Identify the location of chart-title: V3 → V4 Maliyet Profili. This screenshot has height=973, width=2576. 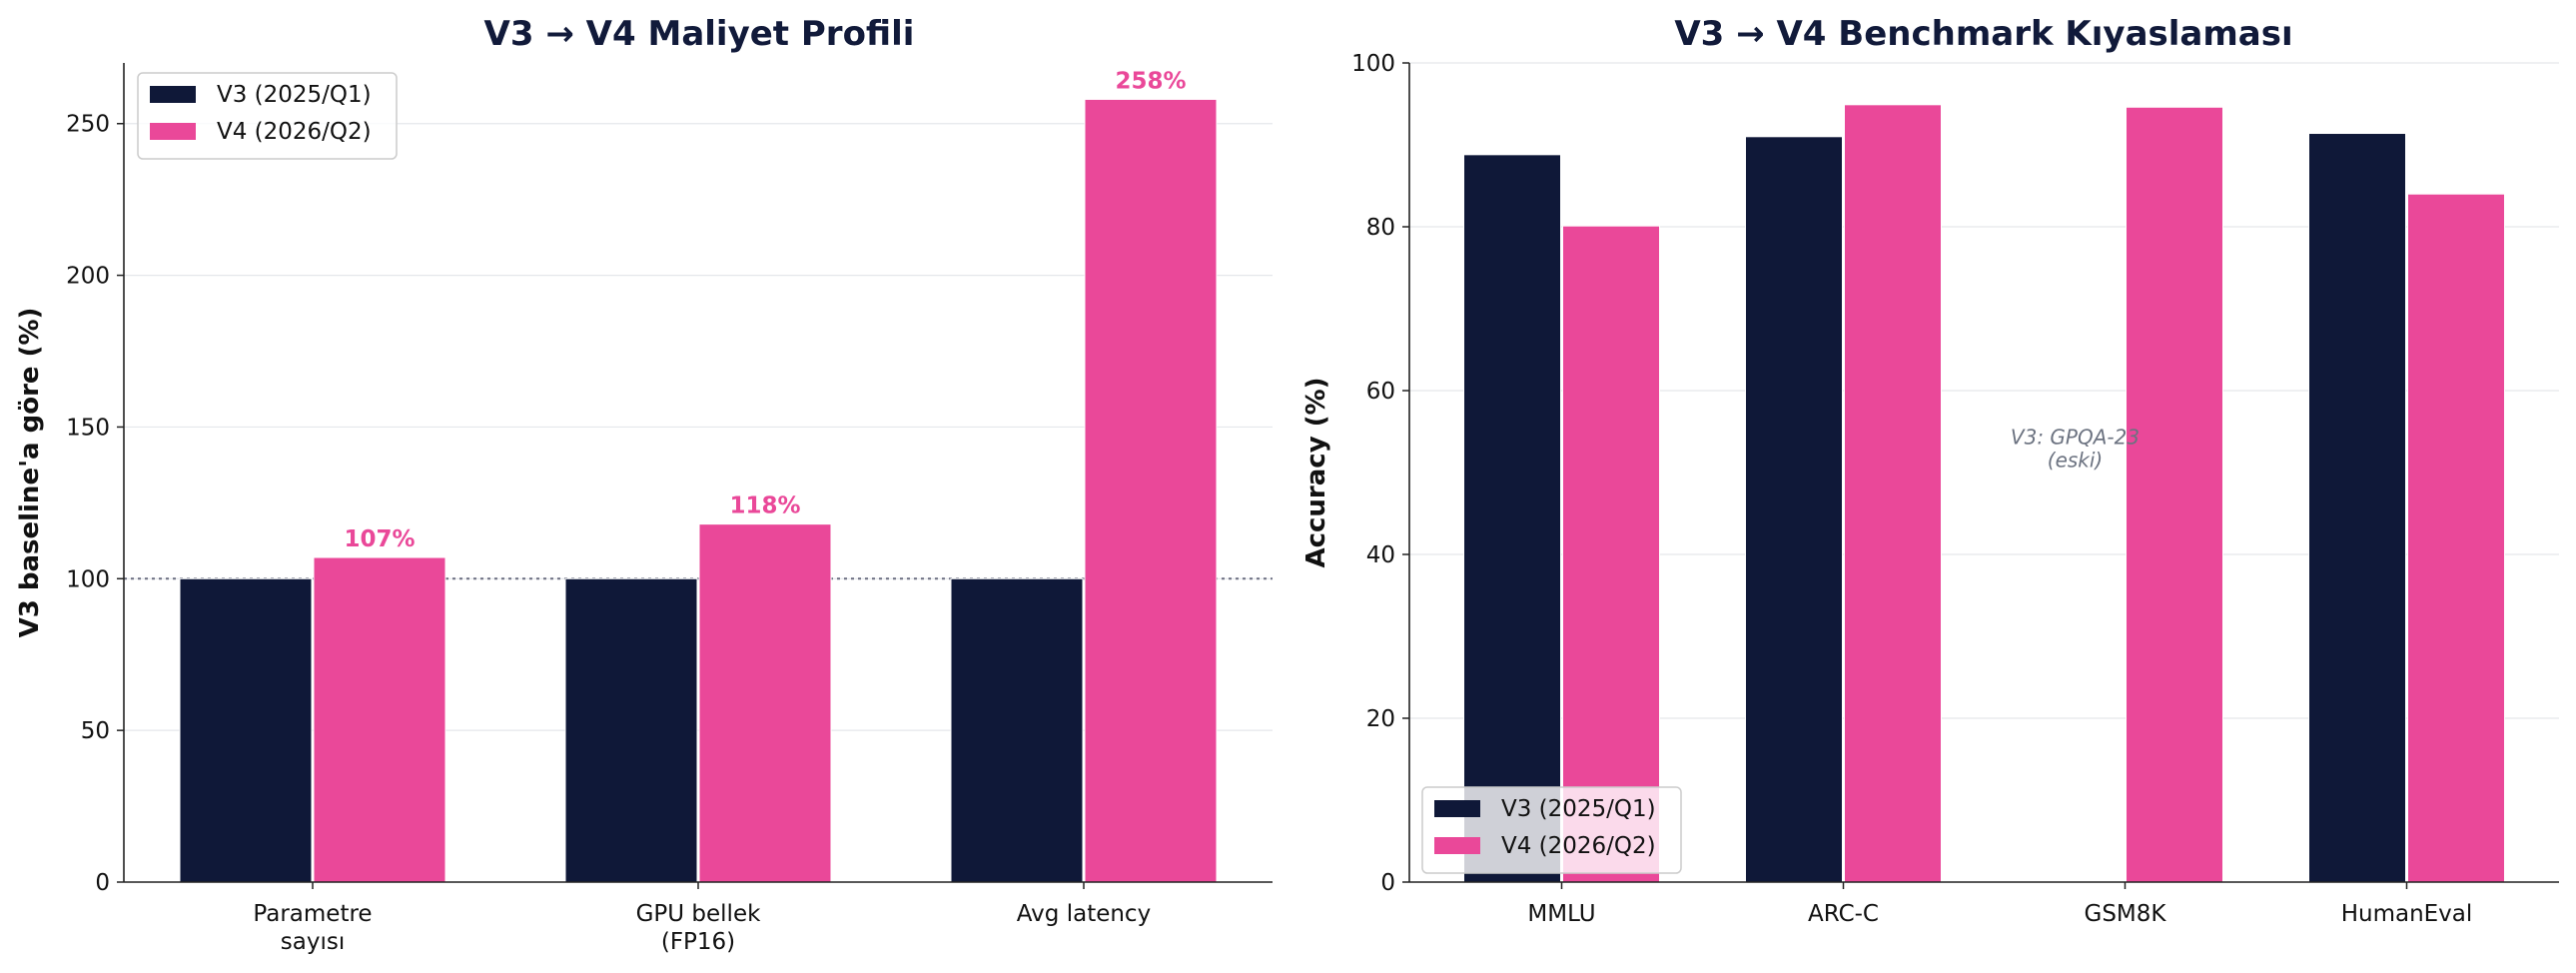
(700, 34).